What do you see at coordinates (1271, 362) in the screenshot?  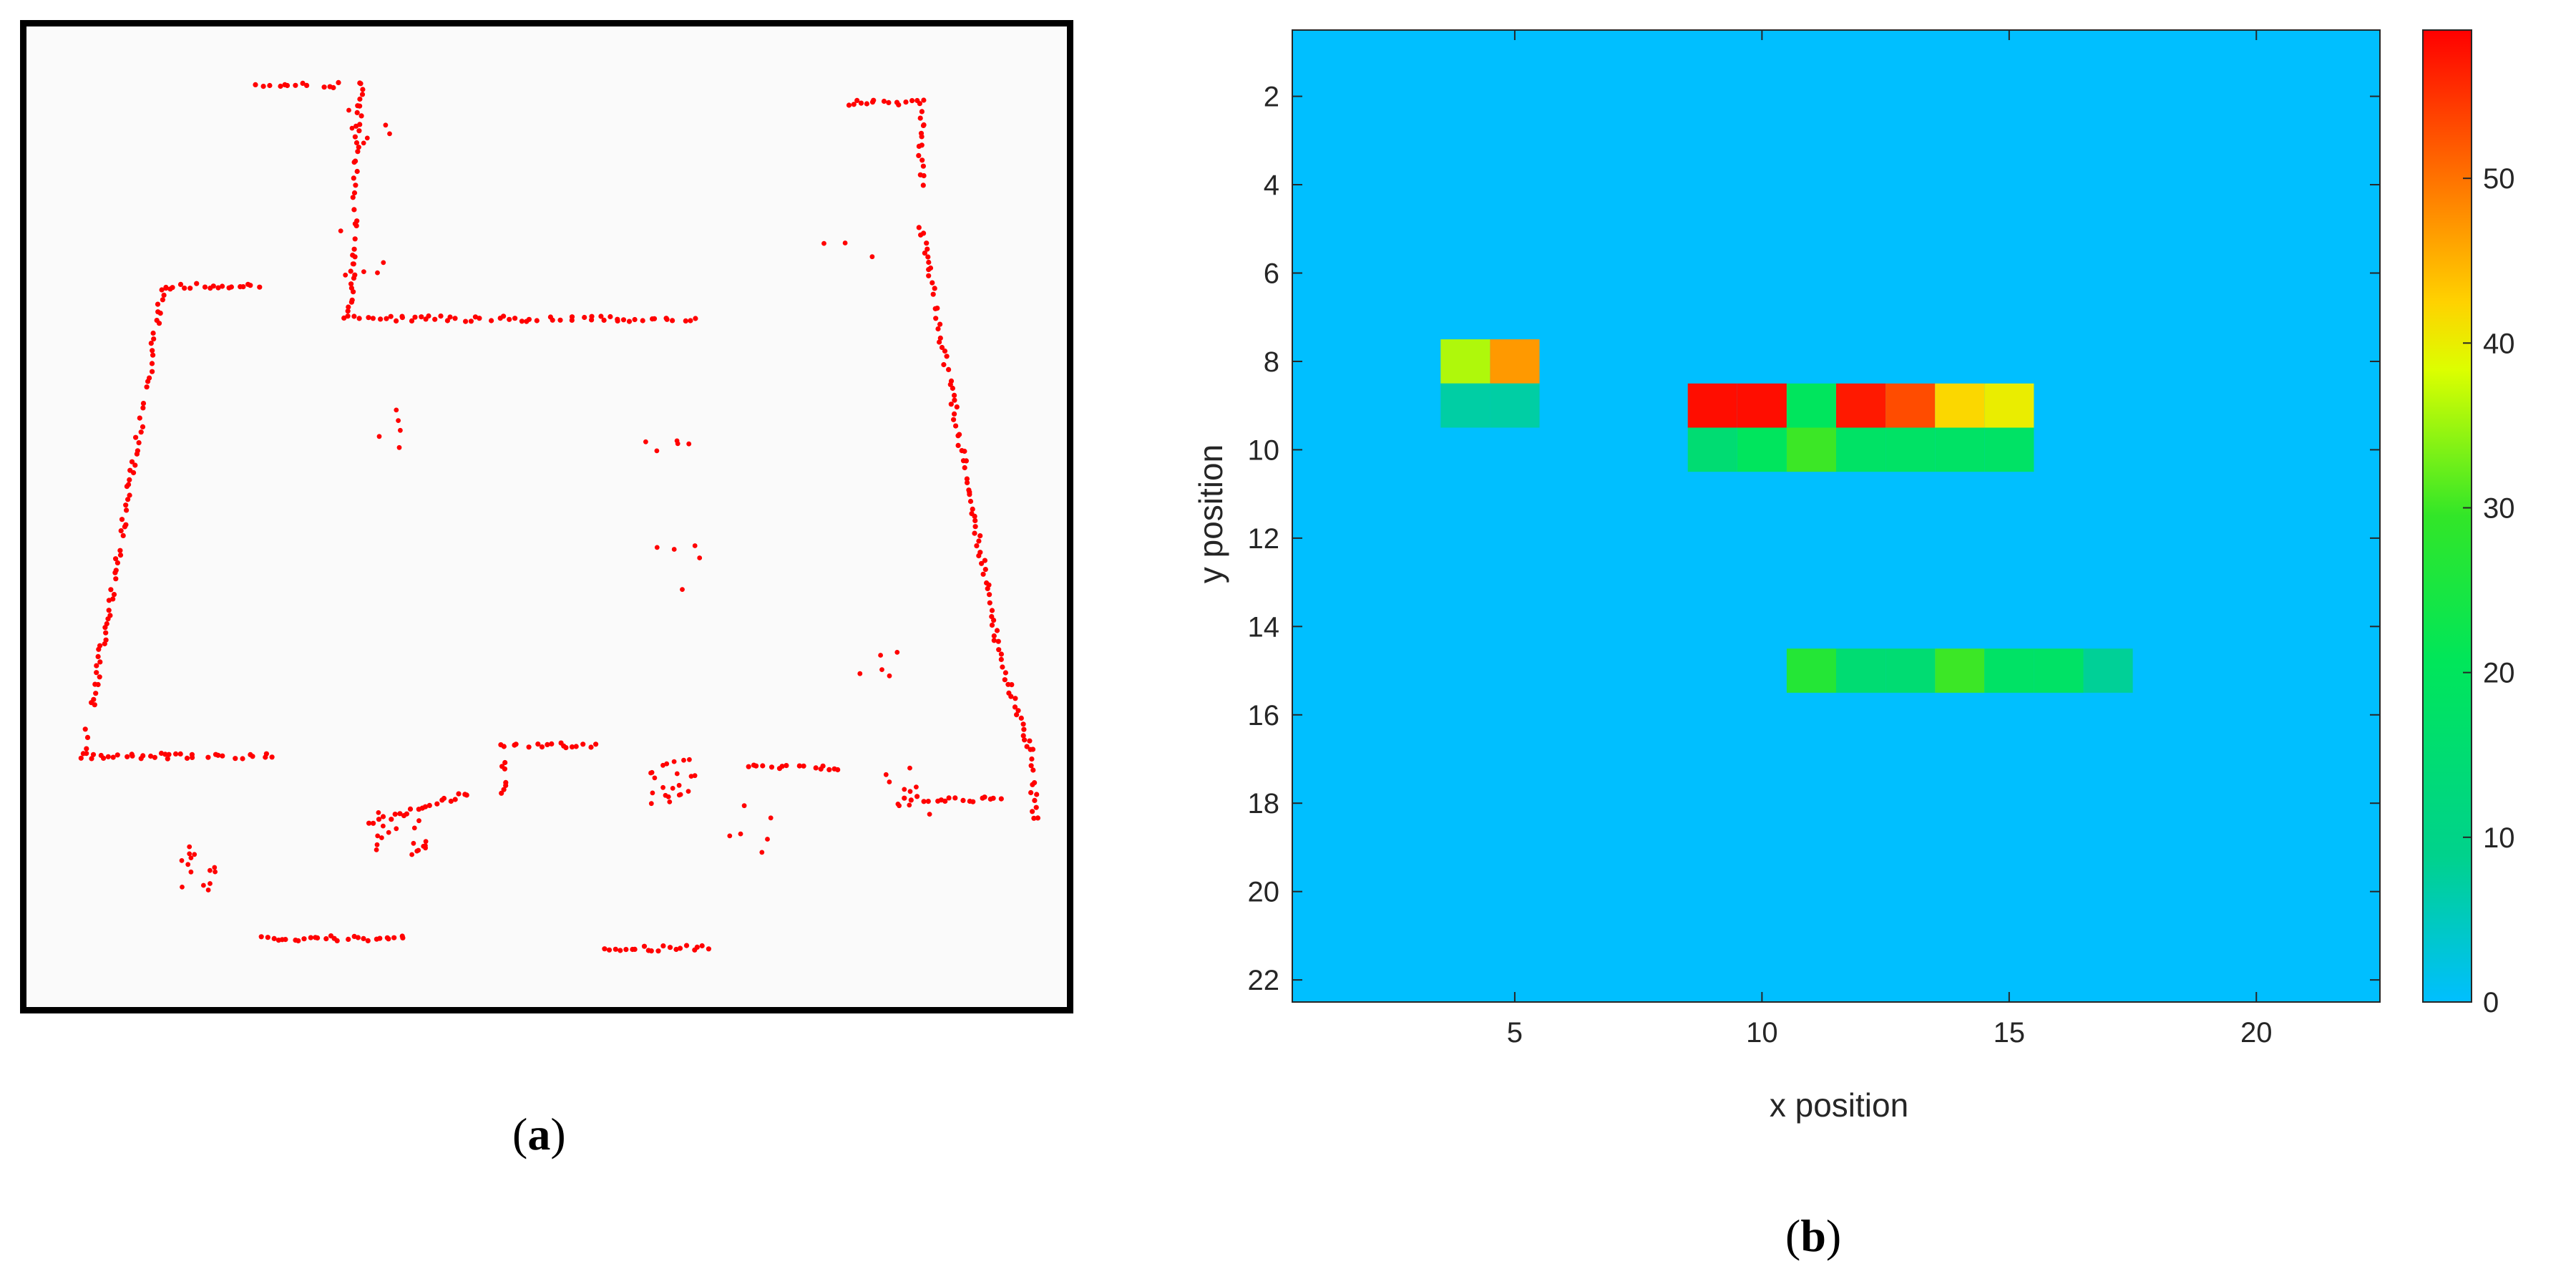 I see `y-tick-label: 8` at bounding box center [1271, 362].